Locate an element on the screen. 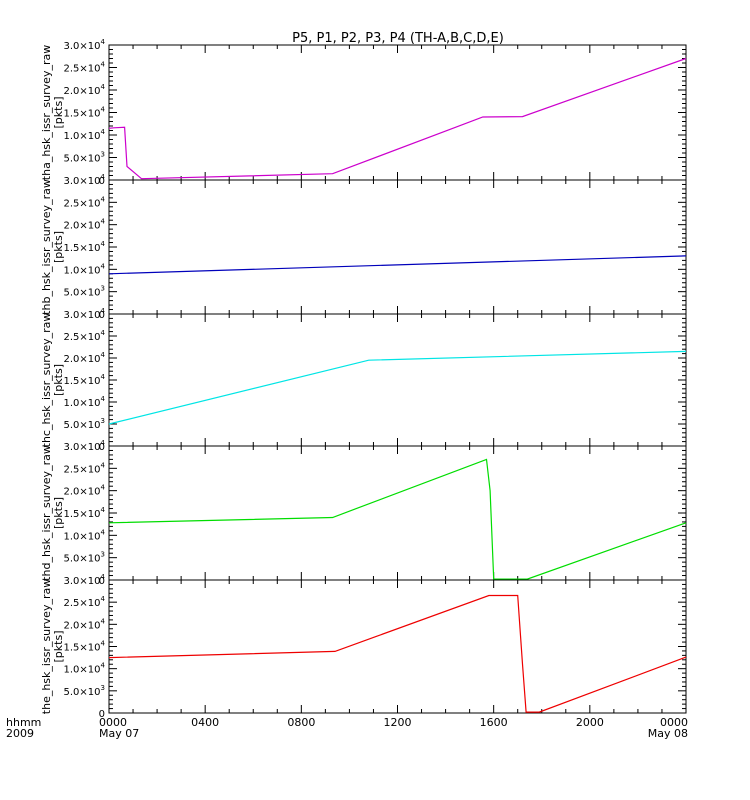  y-axis-label: the_hsk_issr_survey_raw is located at coordinates (46, 646).